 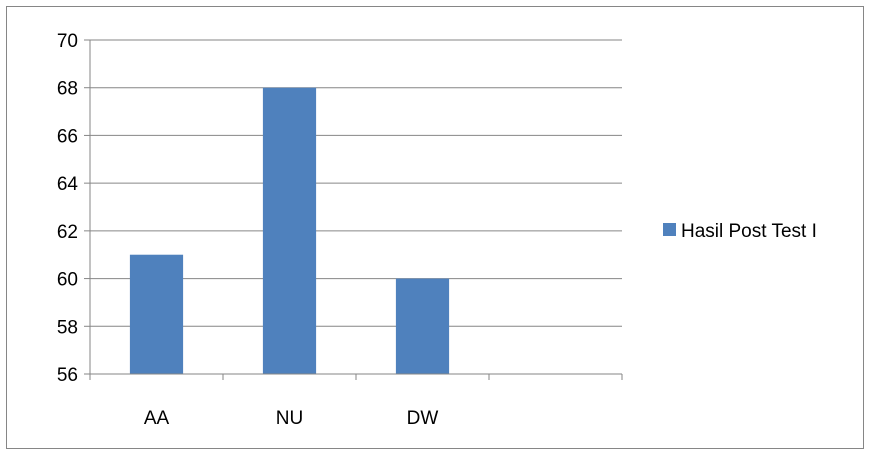 I want to click on y-tick-label: 64, so click(x=68, y=184).